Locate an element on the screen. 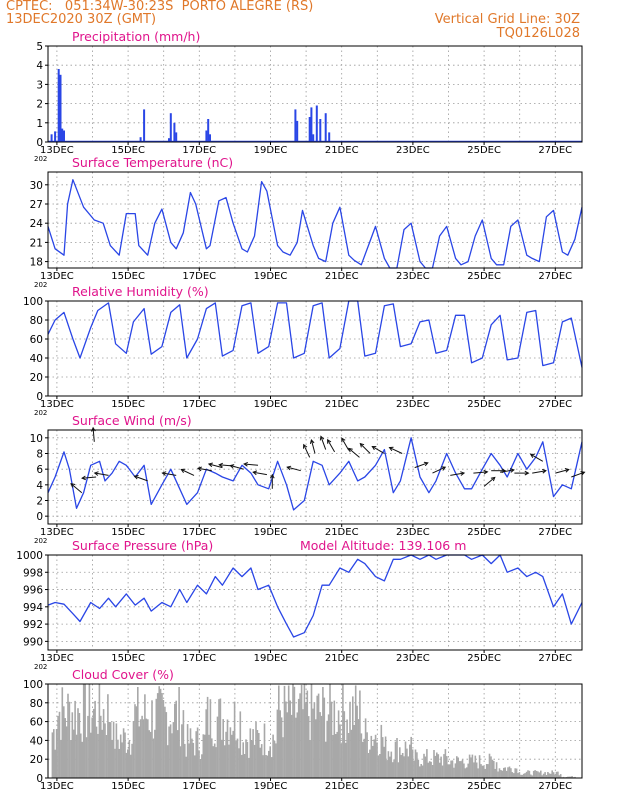 The width and height of the screenshot is (618, 800). panel-frame is located at coordinates (315, 602).